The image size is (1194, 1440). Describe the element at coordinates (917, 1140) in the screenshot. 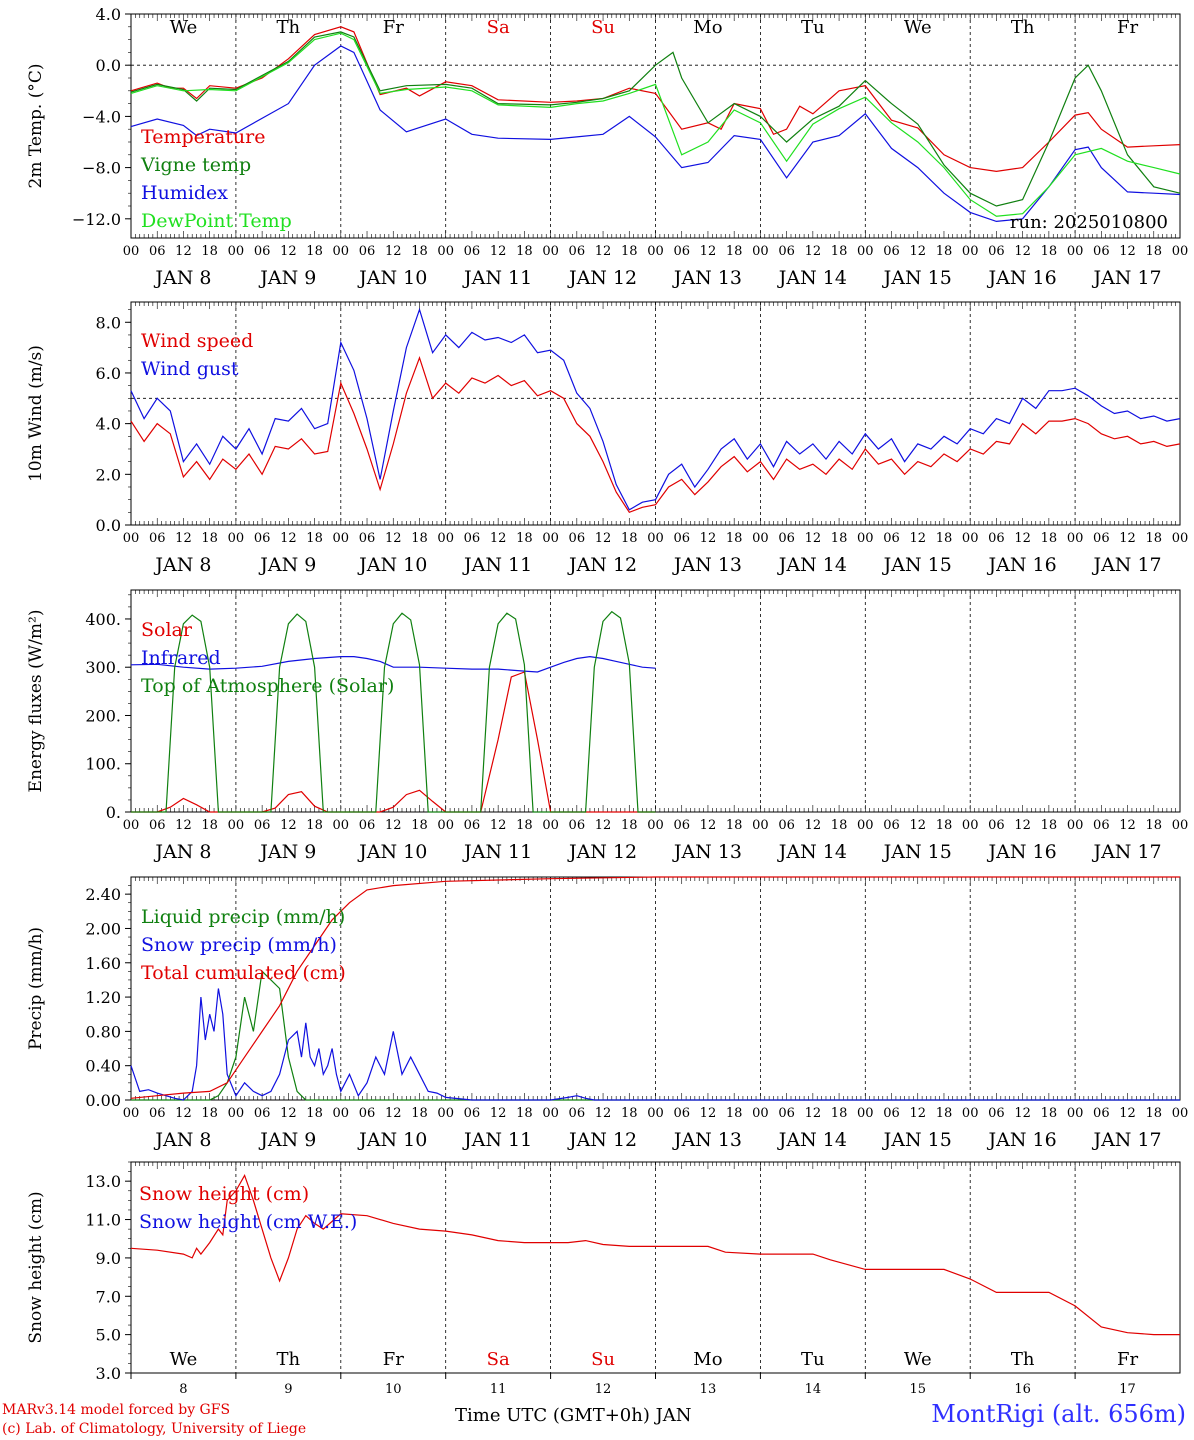

I see `date-label: JAN 15` at that location.